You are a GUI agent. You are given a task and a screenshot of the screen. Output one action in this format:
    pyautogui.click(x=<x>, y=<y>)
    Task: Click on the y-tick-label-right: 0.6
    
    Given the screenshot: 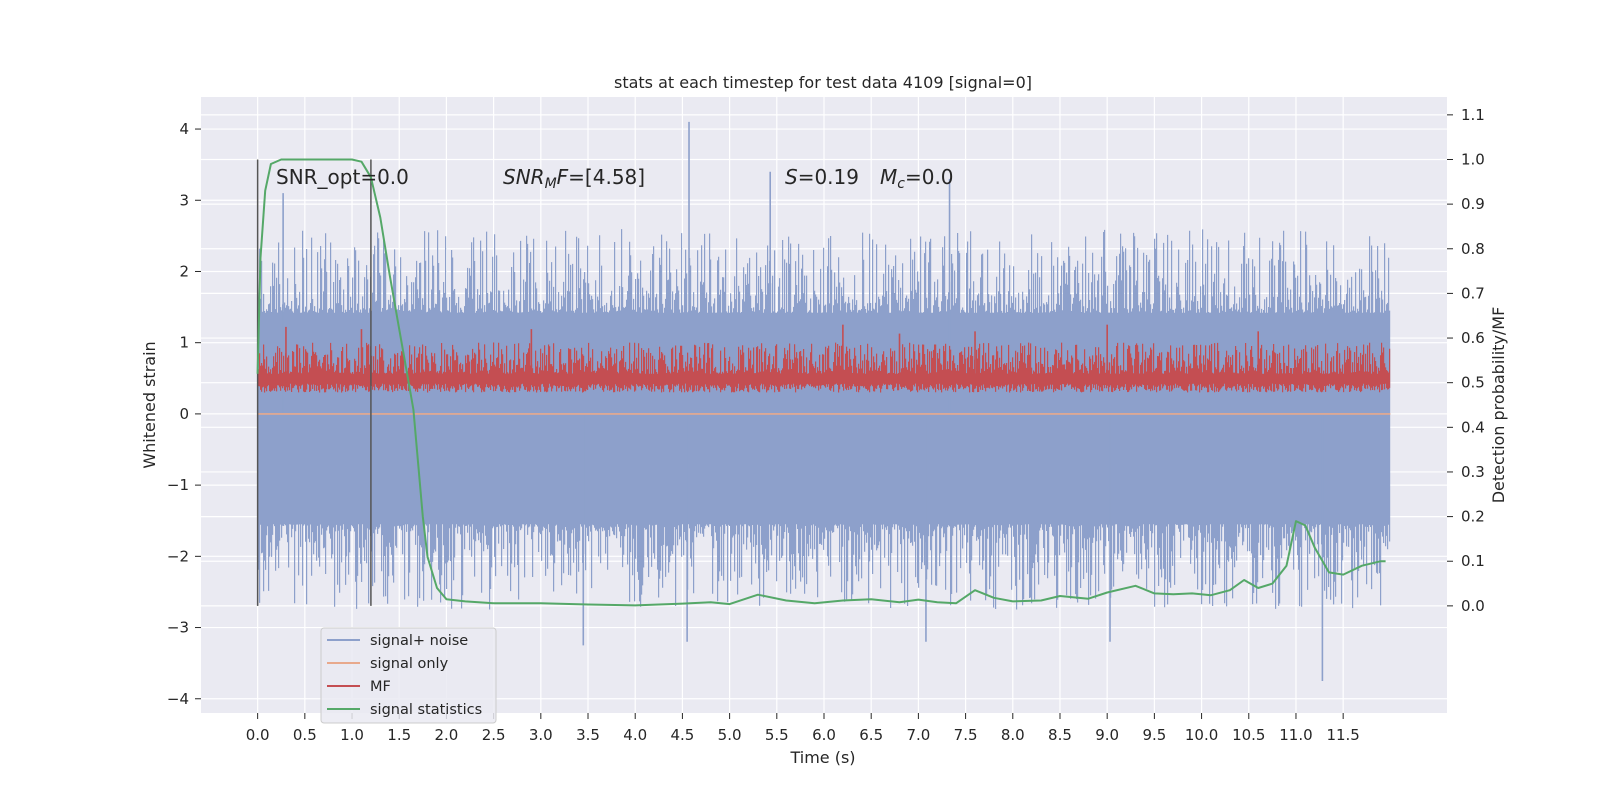 What is the action you would take?
    pyautogui.click(x=1473, y=338)
    